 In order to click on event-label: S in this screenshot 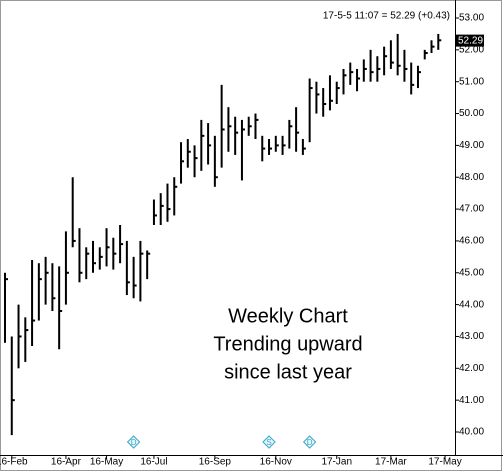, I will do `click(268, 442)`.